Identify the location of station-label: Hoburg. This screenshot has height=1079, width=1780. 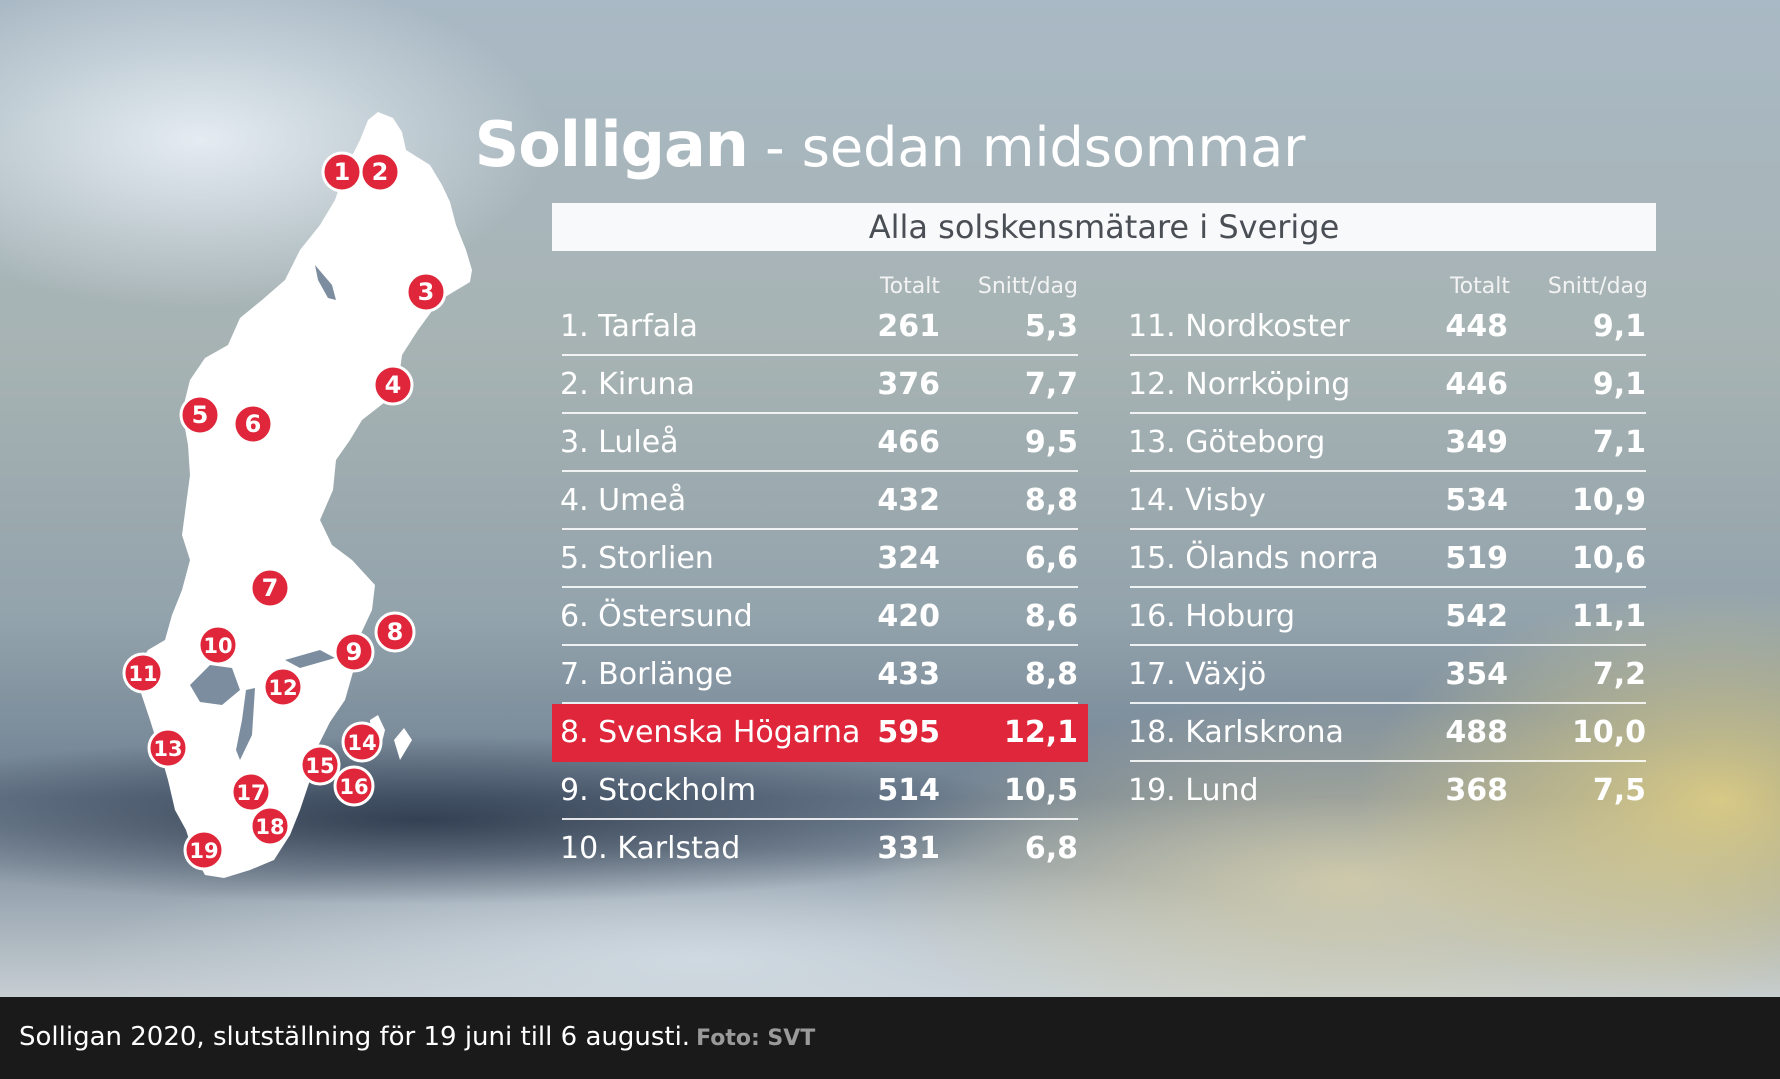
(1240, 616).